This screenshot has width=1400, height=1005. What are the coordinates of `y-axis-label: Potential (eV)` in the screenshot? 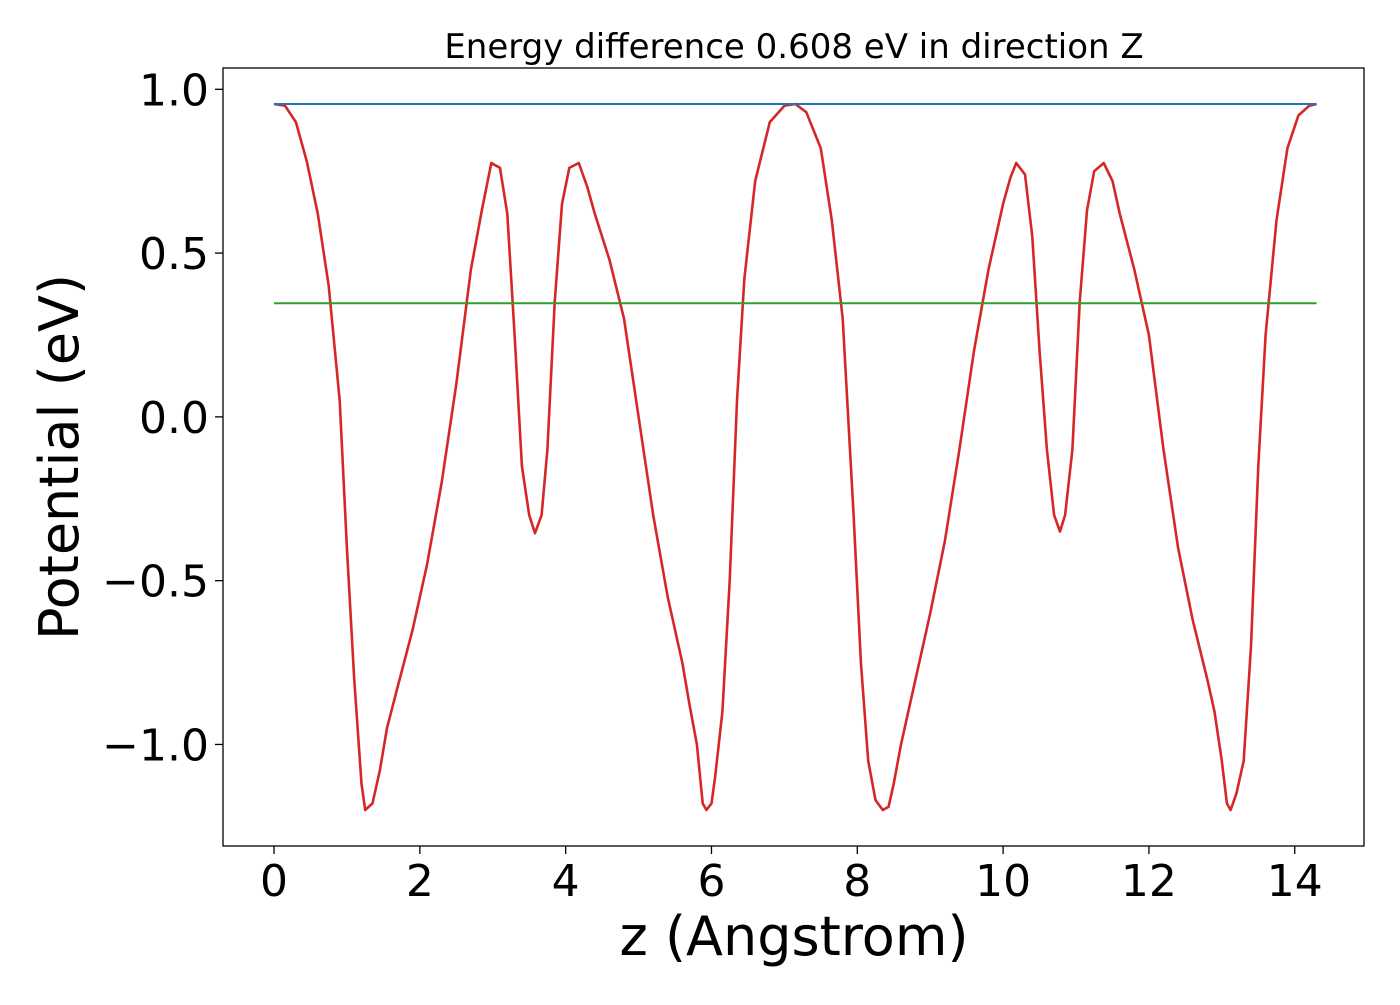 It's located at (59, 457).